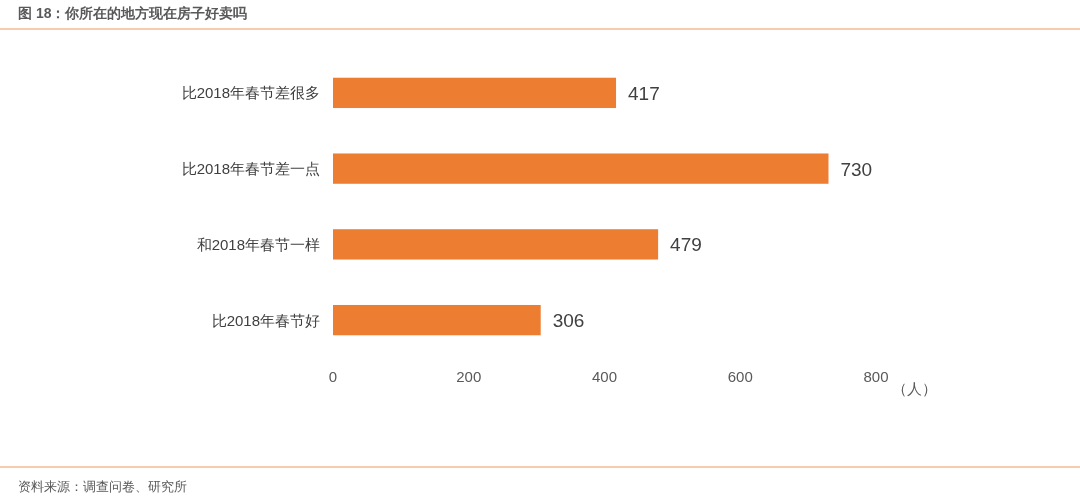 This screenshot has height=502, width=1080. I want to click on y-tick-label: 比2018年春节差一点, so click(250, 169).